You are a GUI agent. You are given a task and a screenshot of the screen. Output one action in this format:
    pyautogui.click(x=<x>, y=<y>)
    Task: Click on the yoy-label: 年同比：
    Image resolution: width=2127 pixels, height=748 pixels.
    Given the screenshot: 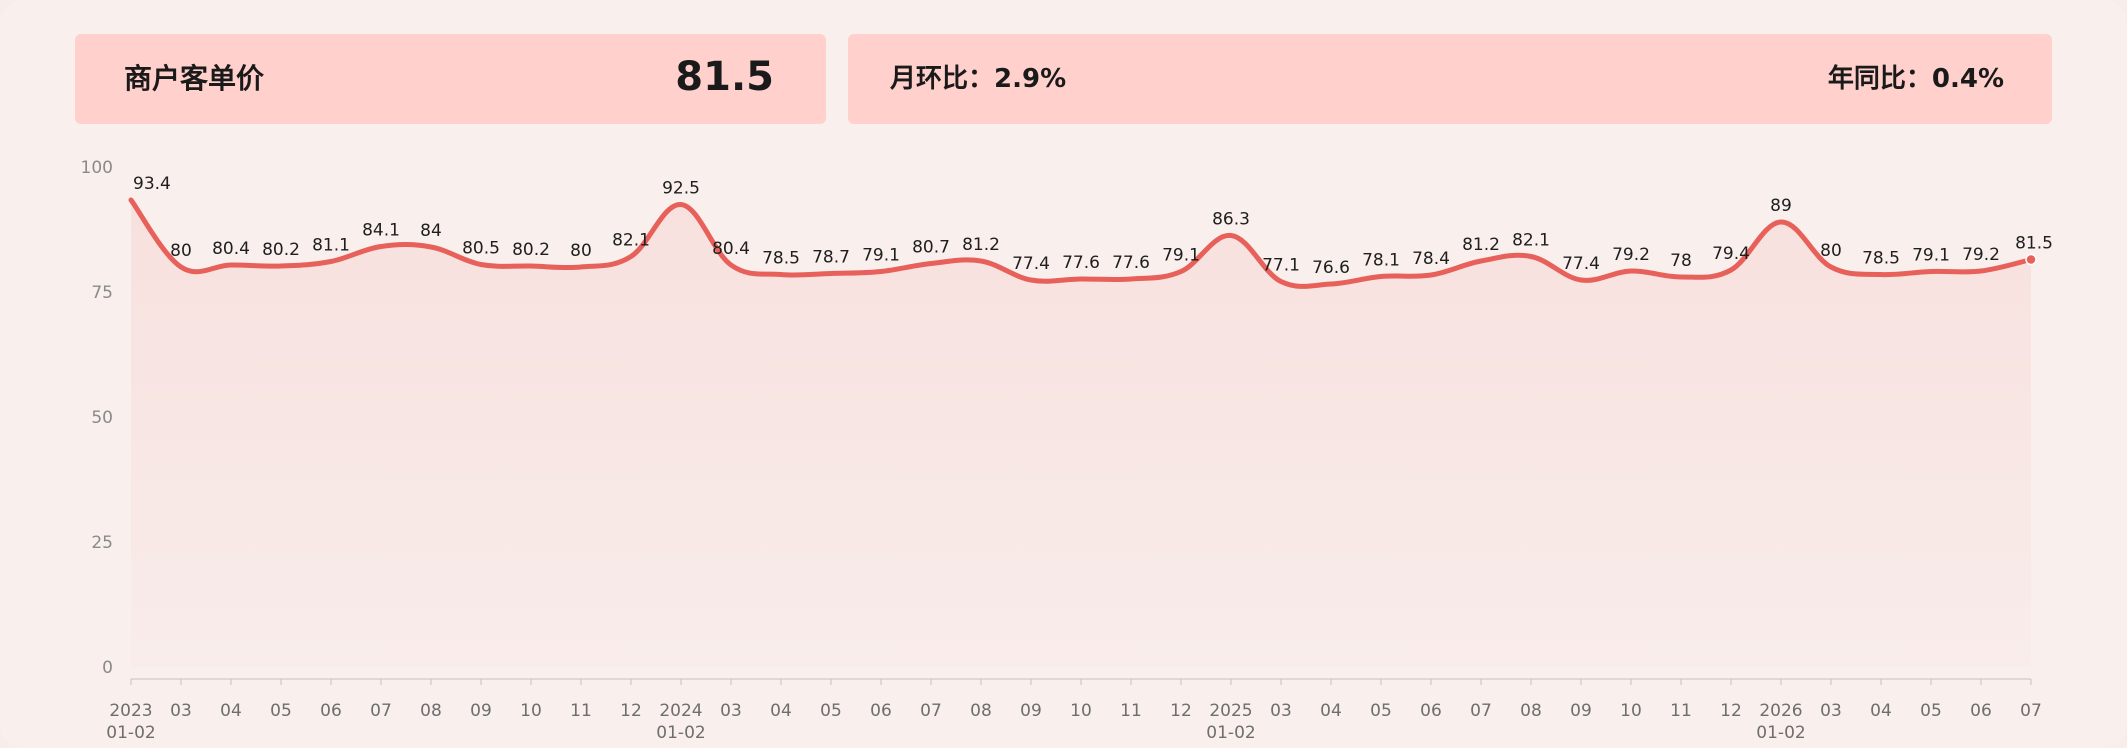 What is the action you would take?
    pyautogui.click(x=1879, y=79)
    